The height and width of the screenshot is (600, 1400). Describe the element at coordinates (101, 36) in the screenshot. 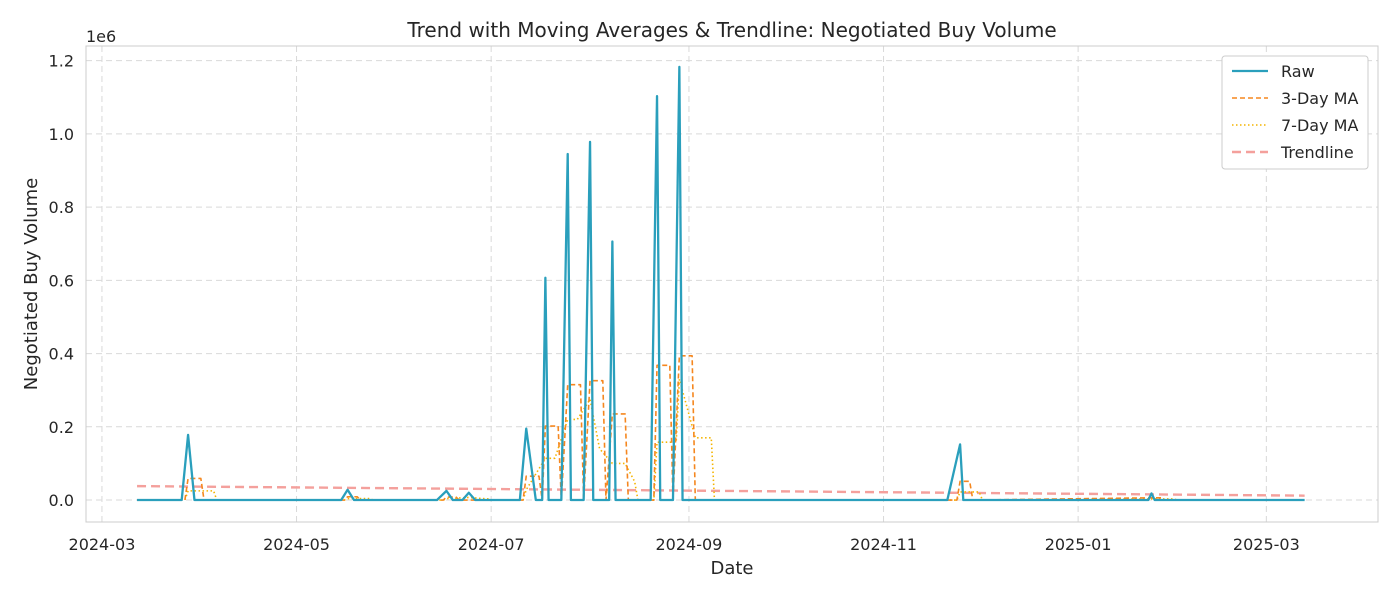

I see `y-offset-label: 1e6` at that location.